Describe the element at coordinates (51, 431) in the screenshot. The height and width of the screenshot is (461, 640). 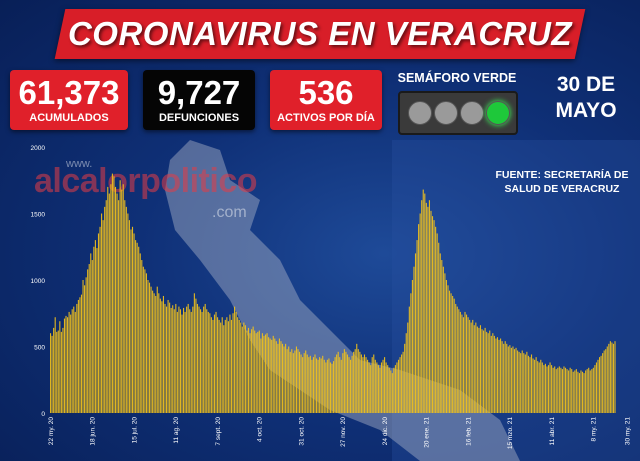
I see `x-tick-label: 22 my. 20` at that location.